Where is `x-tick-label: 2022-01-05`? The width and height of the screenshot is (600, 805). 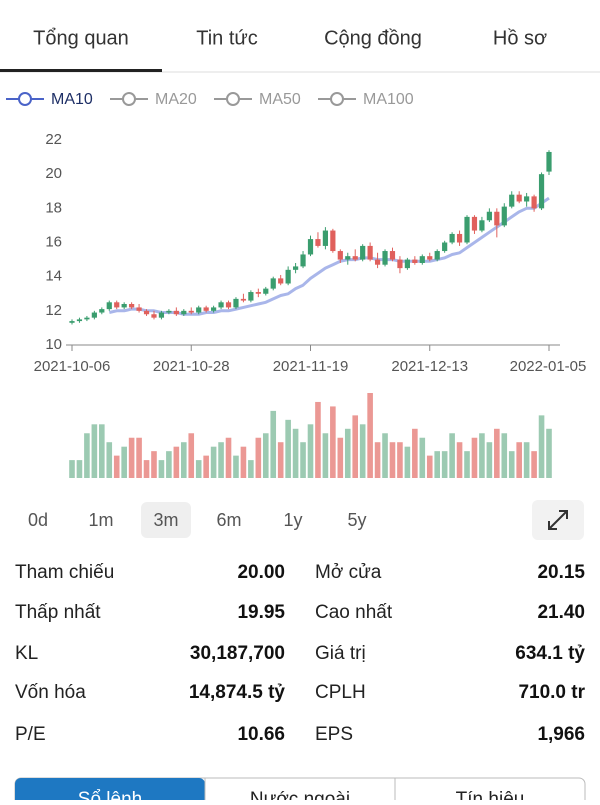 x-tick-label: 2022-01-05 is located at coordinates (548, 366).